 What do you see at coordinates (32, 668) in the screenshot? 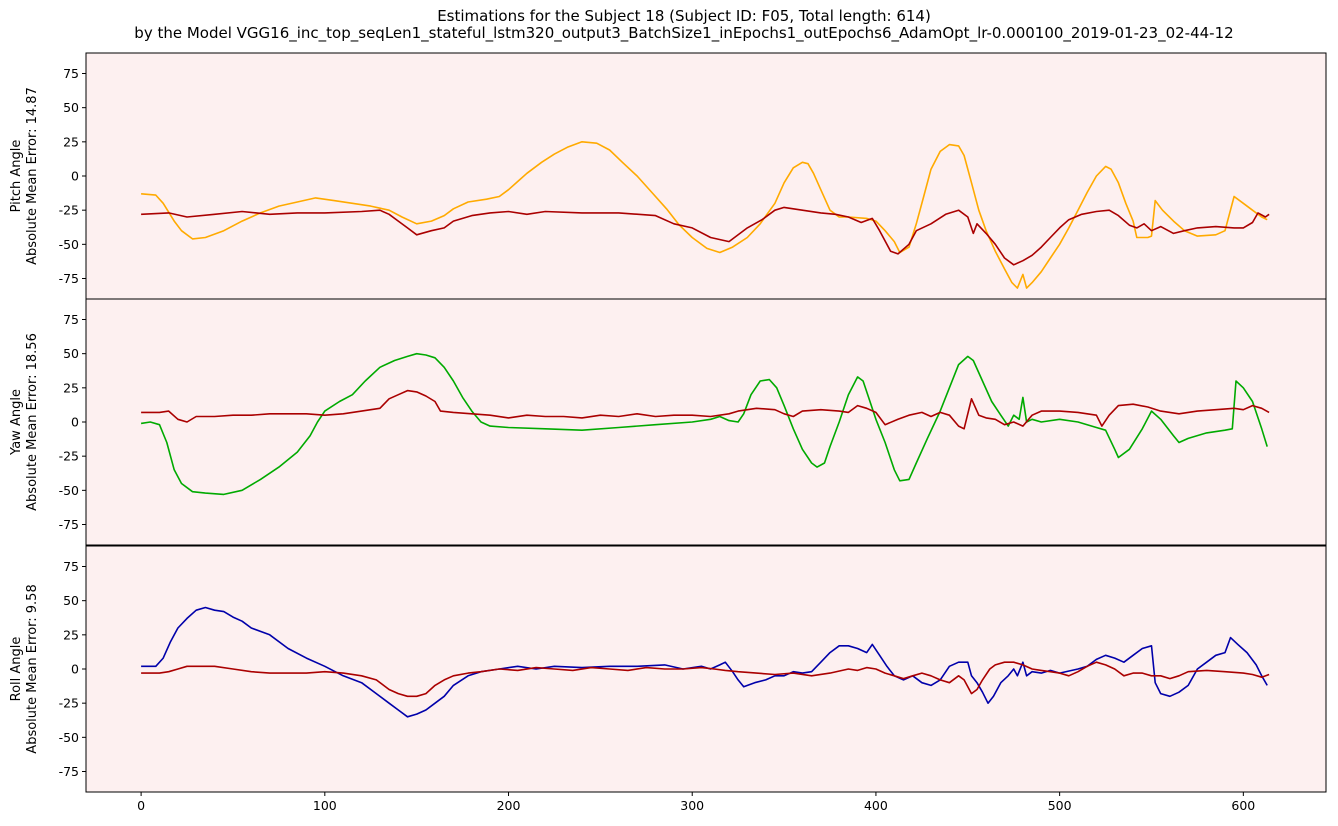
I see `roll-ylabel-line2: Absolute Mean Error: 9.58` at bounding box center [32, 668].